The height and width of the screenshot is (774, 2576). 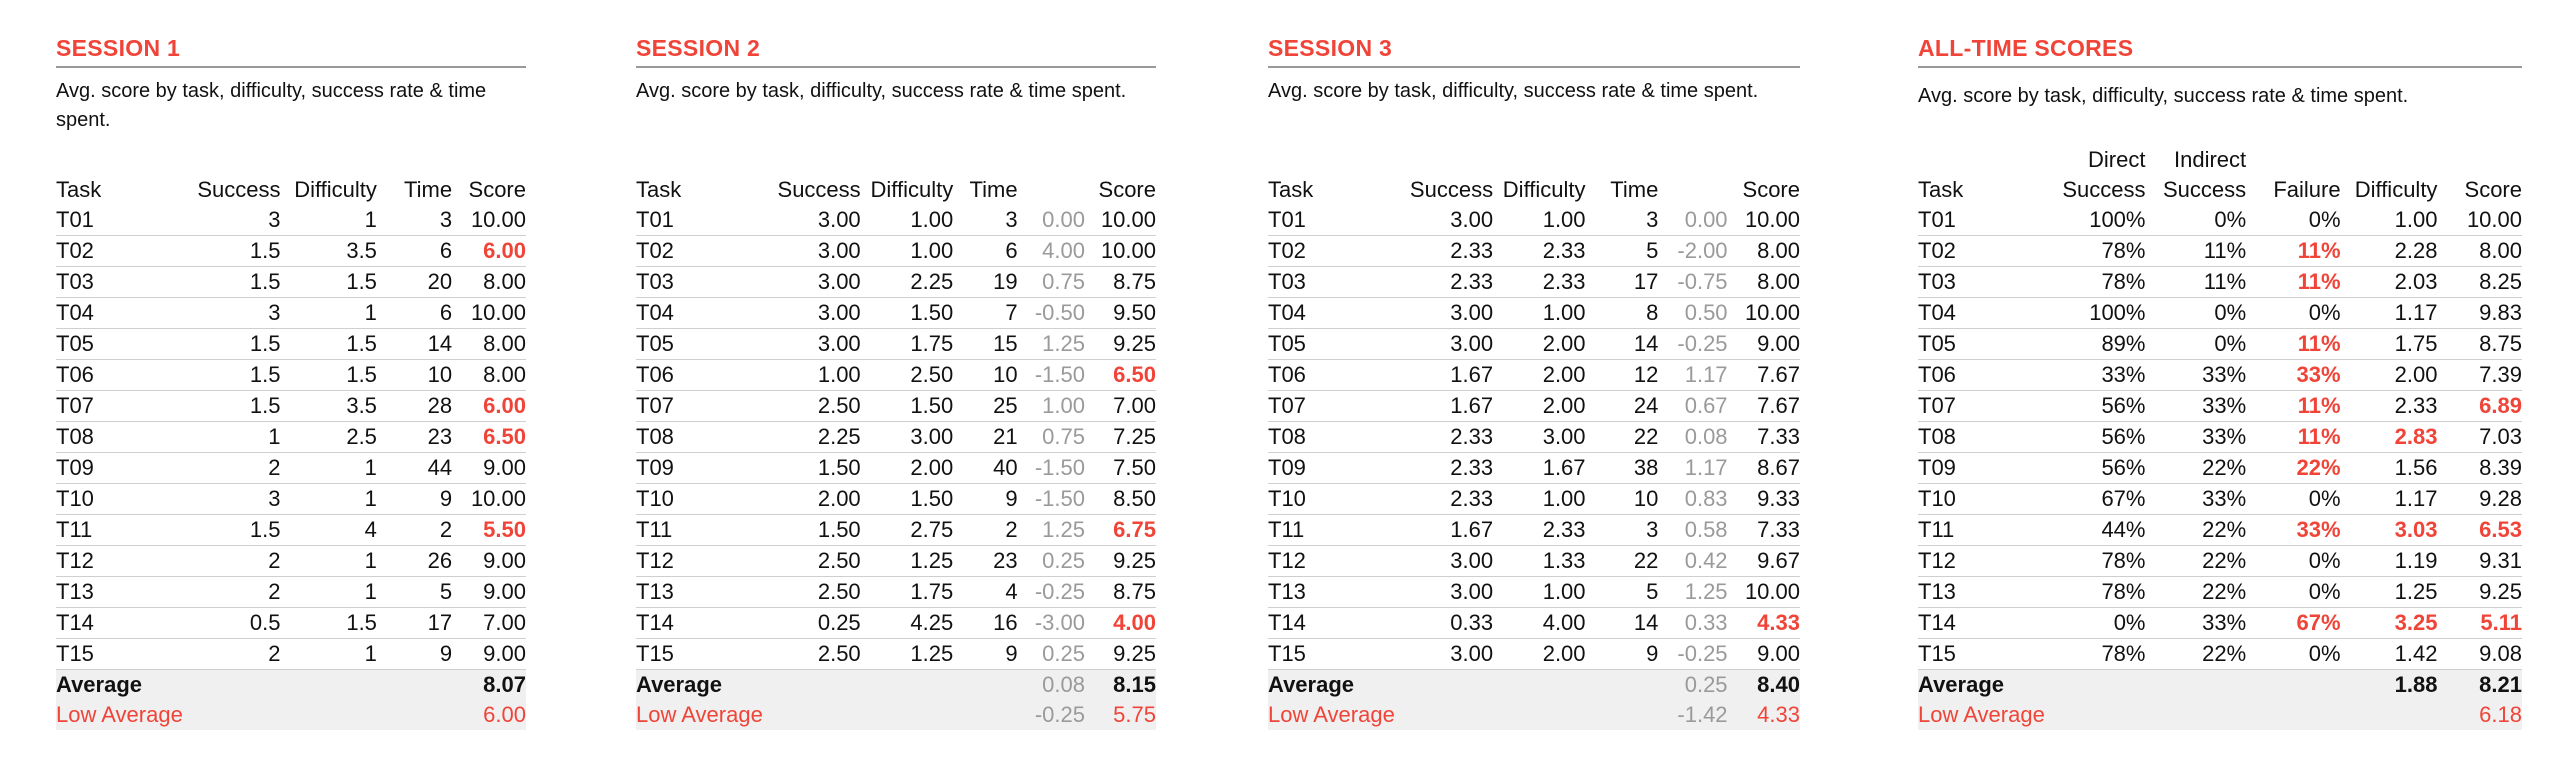 I want to click on delta-cell: -3.00, so click(x=1051, y=623).